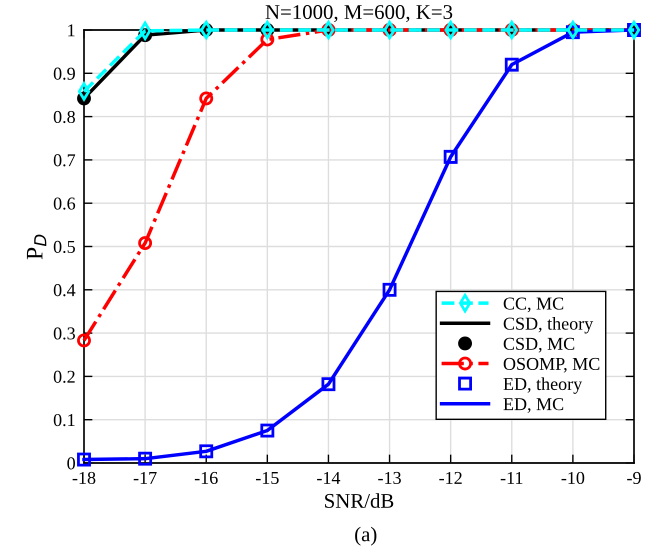 The width and height of the screenshot is (665, 550). I want to click on legend-label: CSD, theory, so click(549, 325).